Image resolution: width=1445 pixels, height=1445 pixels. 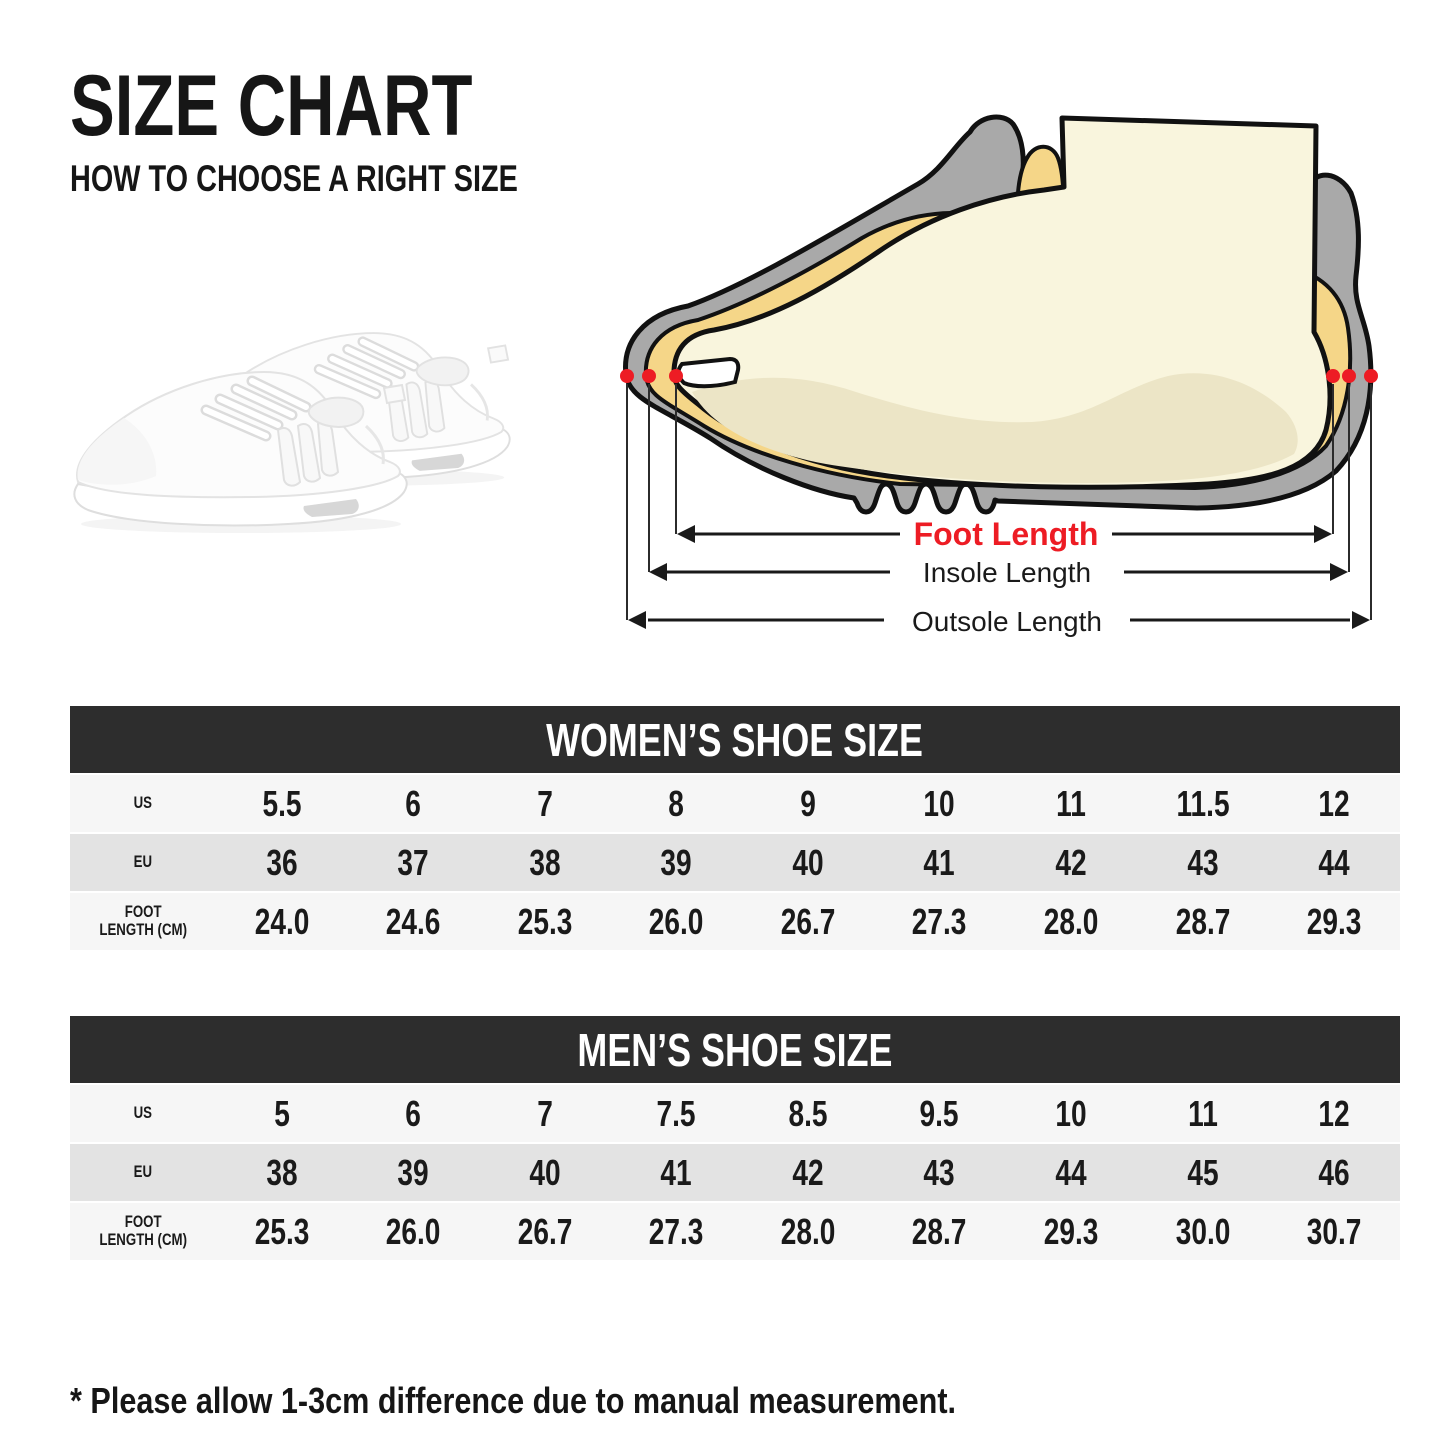 I want to click on foot-shadow-shape, so click(x=995, y=428).